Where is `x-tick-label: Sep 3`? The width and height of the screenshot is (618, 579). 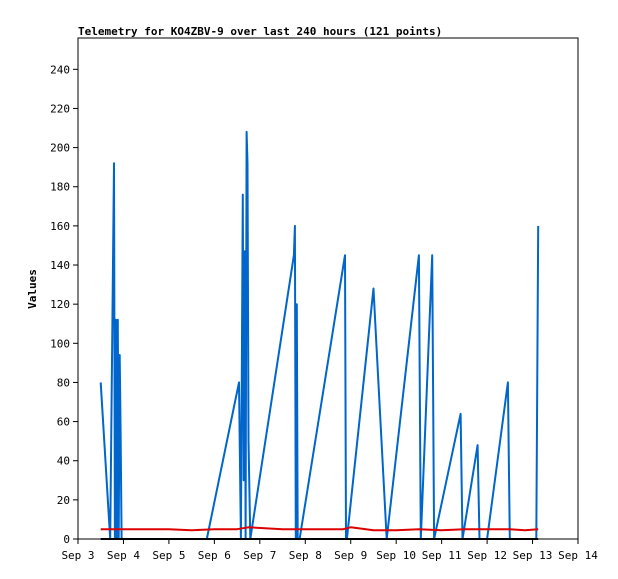 x-tick-label: Sep 3 is located at coordinates (77, 555).